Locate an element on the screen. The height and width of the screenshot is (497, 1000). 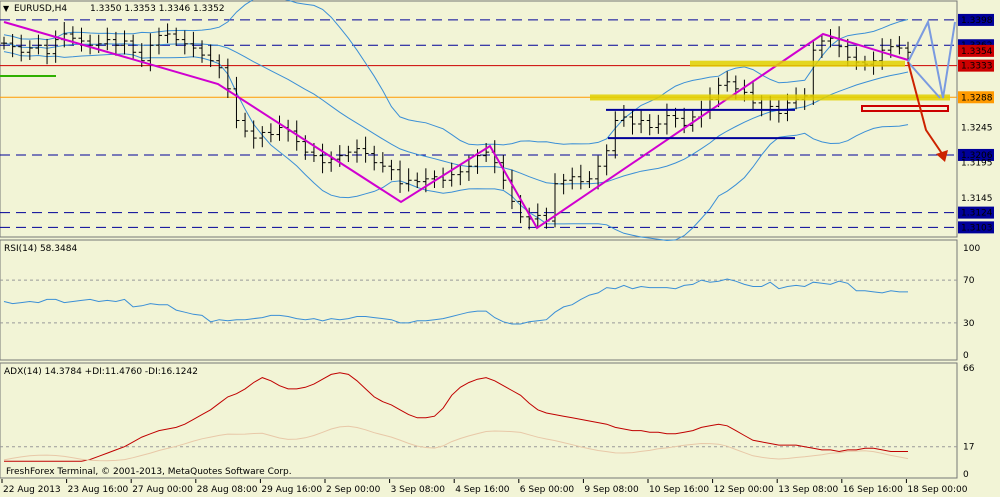
price-axis-label: 1.3333 is located at coordinates (977, 67).